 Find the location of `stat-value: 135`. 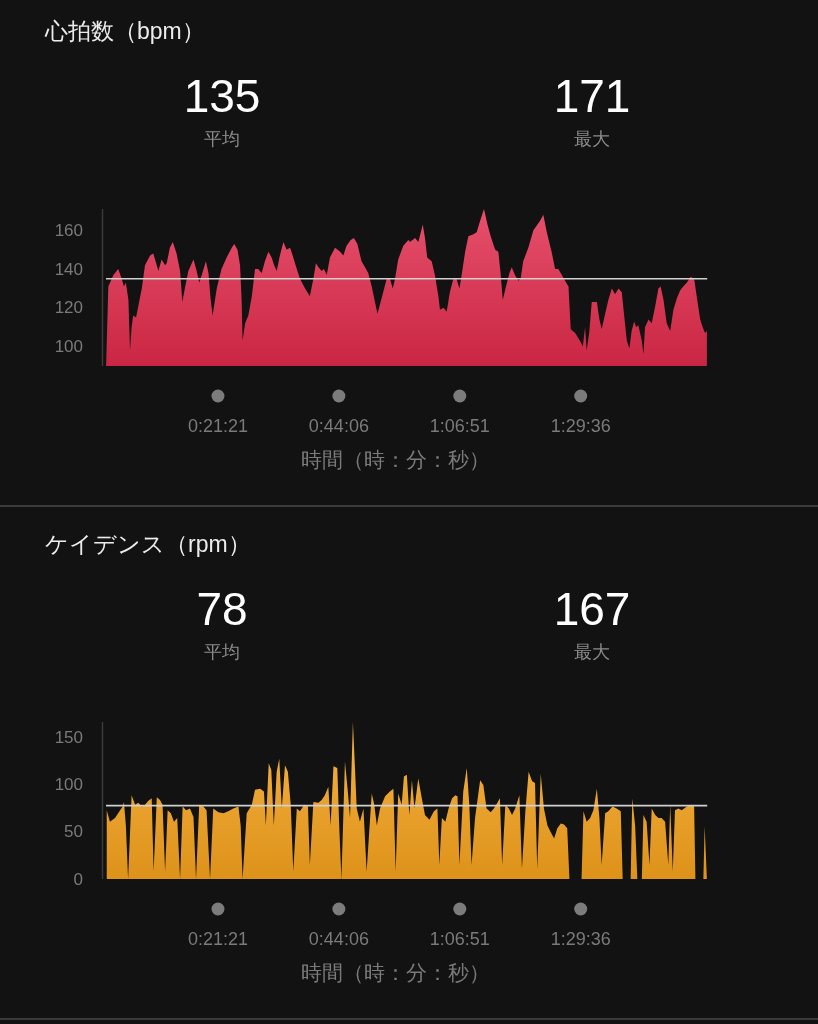

stat-value: 135 is located at coordinates (222, 96).